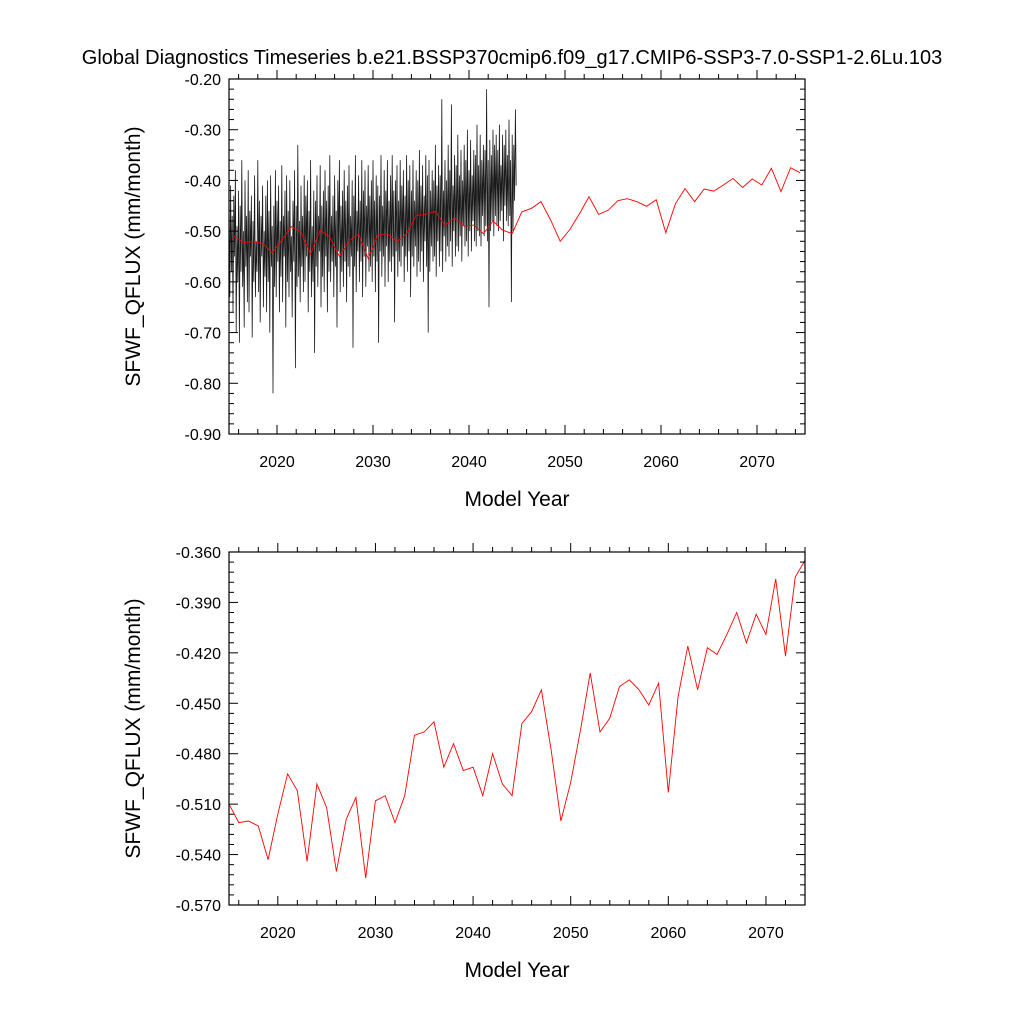 The width and height of the screenshot is (1024, 1024). What do you see at coordinates (517, 213) in the screenshot?
I see `series-line-annual` at bounding box center [517, 213].